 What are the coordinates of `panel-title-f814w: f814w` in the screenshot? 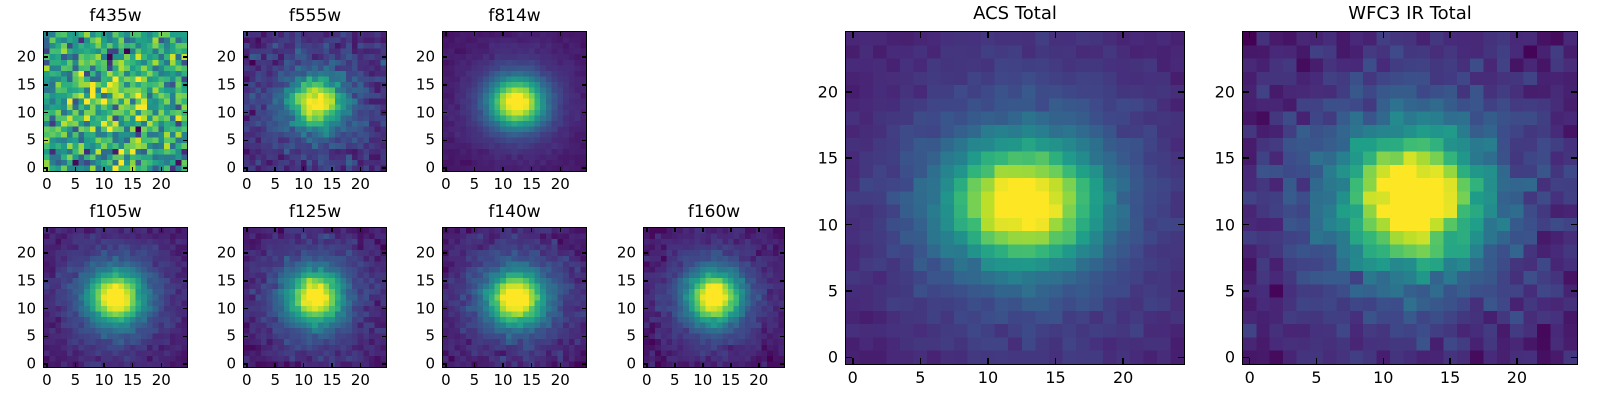 It's located at (514, 16).